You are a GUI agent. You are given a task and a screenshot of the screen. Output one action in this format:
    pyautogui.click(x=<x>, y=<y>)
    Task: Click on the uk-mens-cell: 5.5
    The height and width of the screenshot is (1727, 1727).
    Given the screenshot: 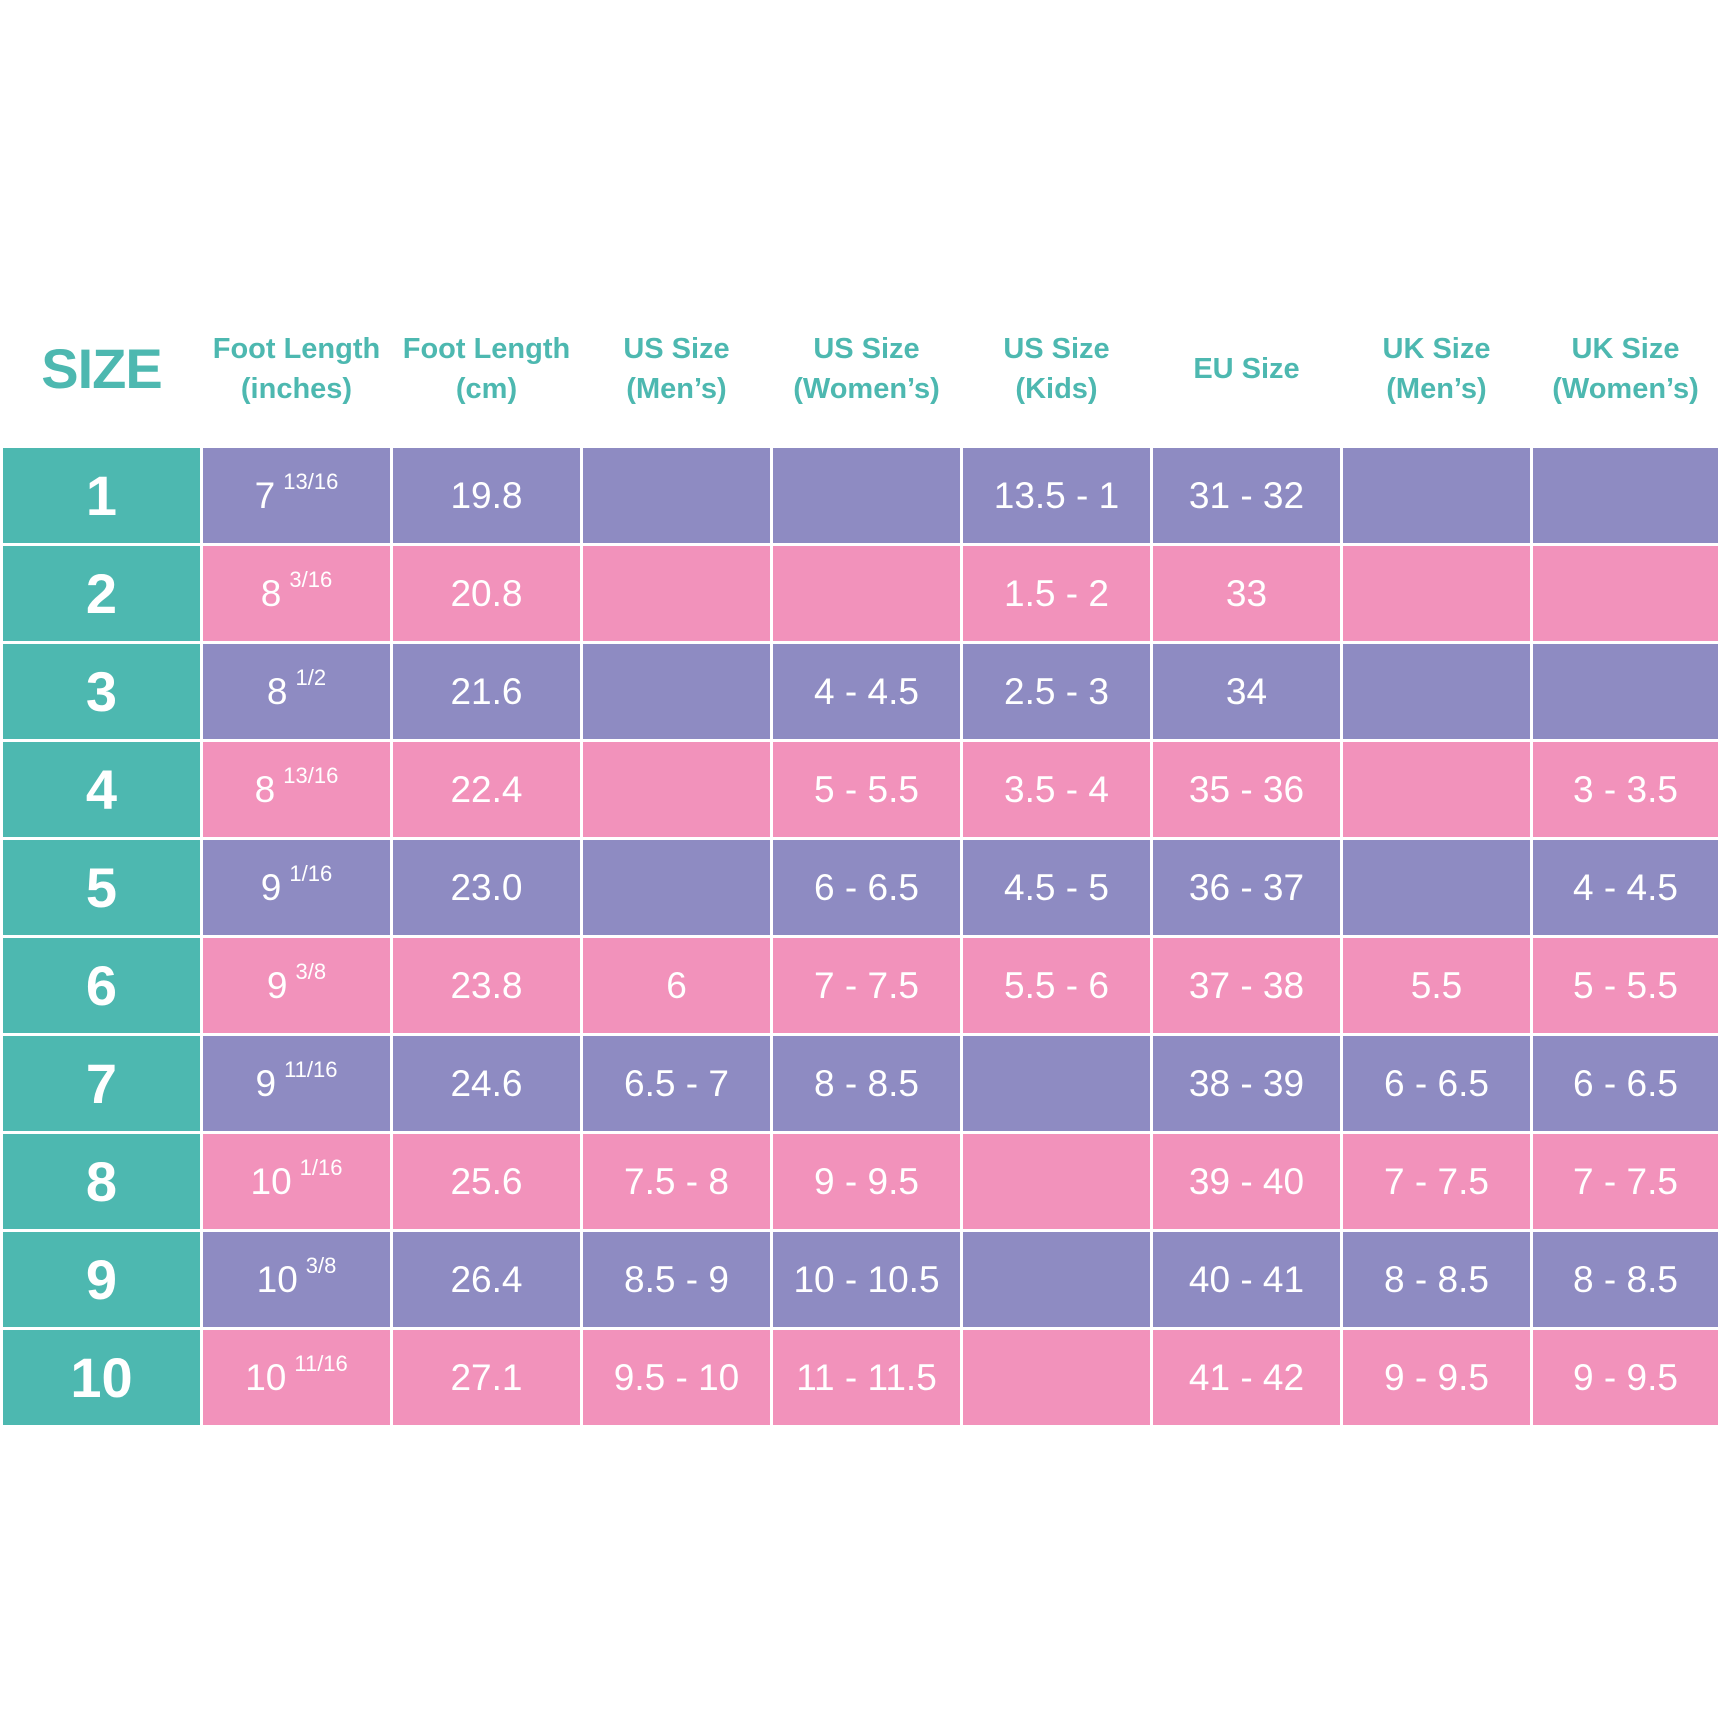 What is the action you would take?
    pyautogui.click(x=1436, y=985)
    